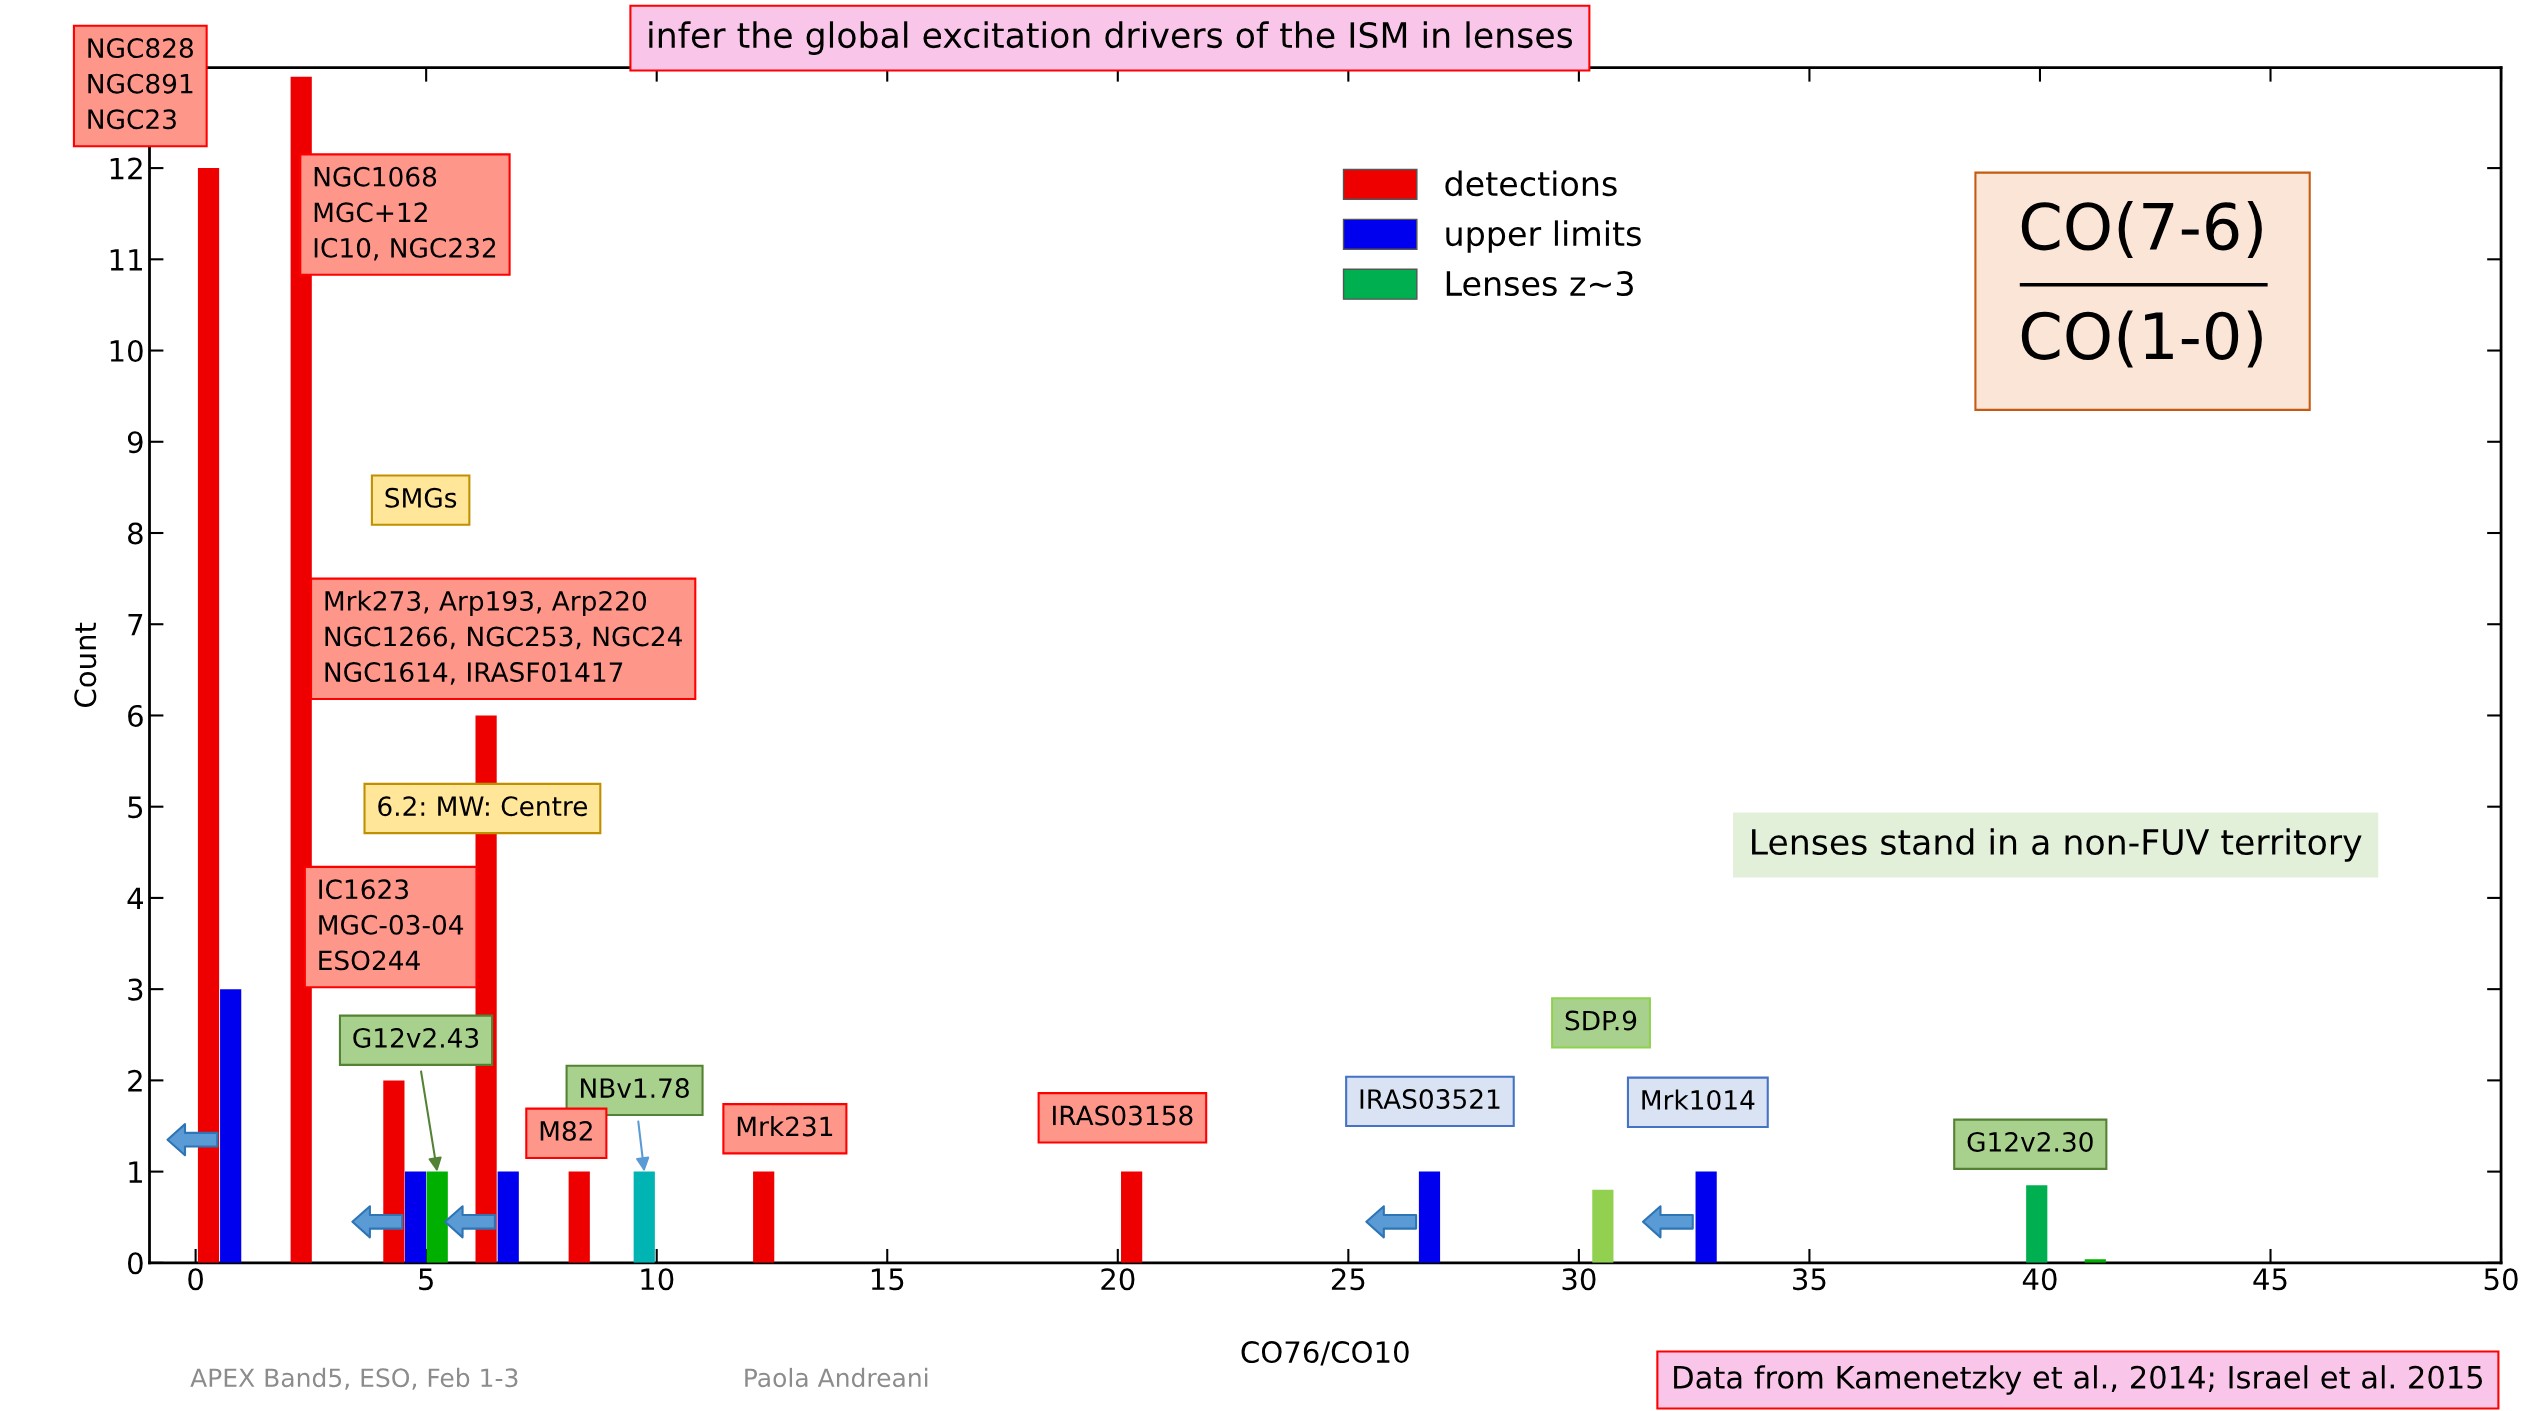 The width and height of the screenshot is (2534, 1411). What do you see at coordinates (1111, 38) in the screenshot?
I see `chart-title: infer the global excitation drivers of the ISM in lenses` at bounding box center [1111, 38].